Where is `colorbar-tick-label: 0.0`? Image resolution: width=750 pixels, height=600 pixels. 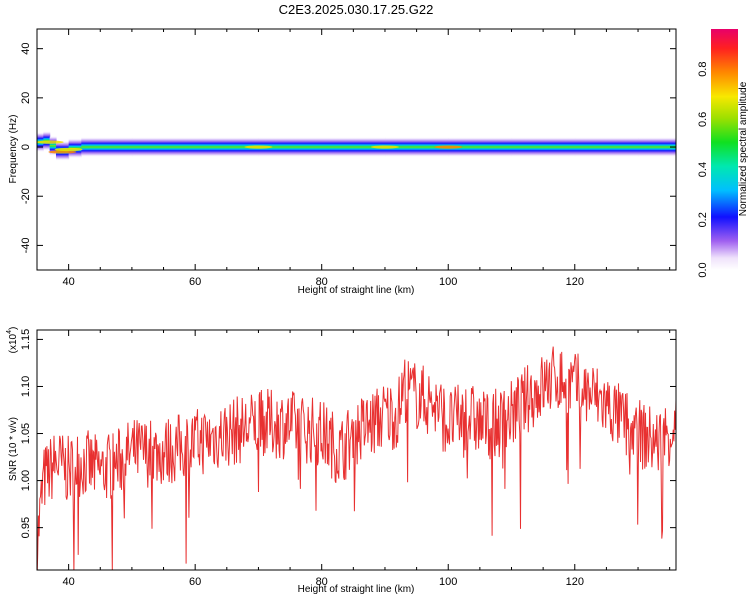
colorbar-tick-label: 0.0 is located at coordinates (703, 269).